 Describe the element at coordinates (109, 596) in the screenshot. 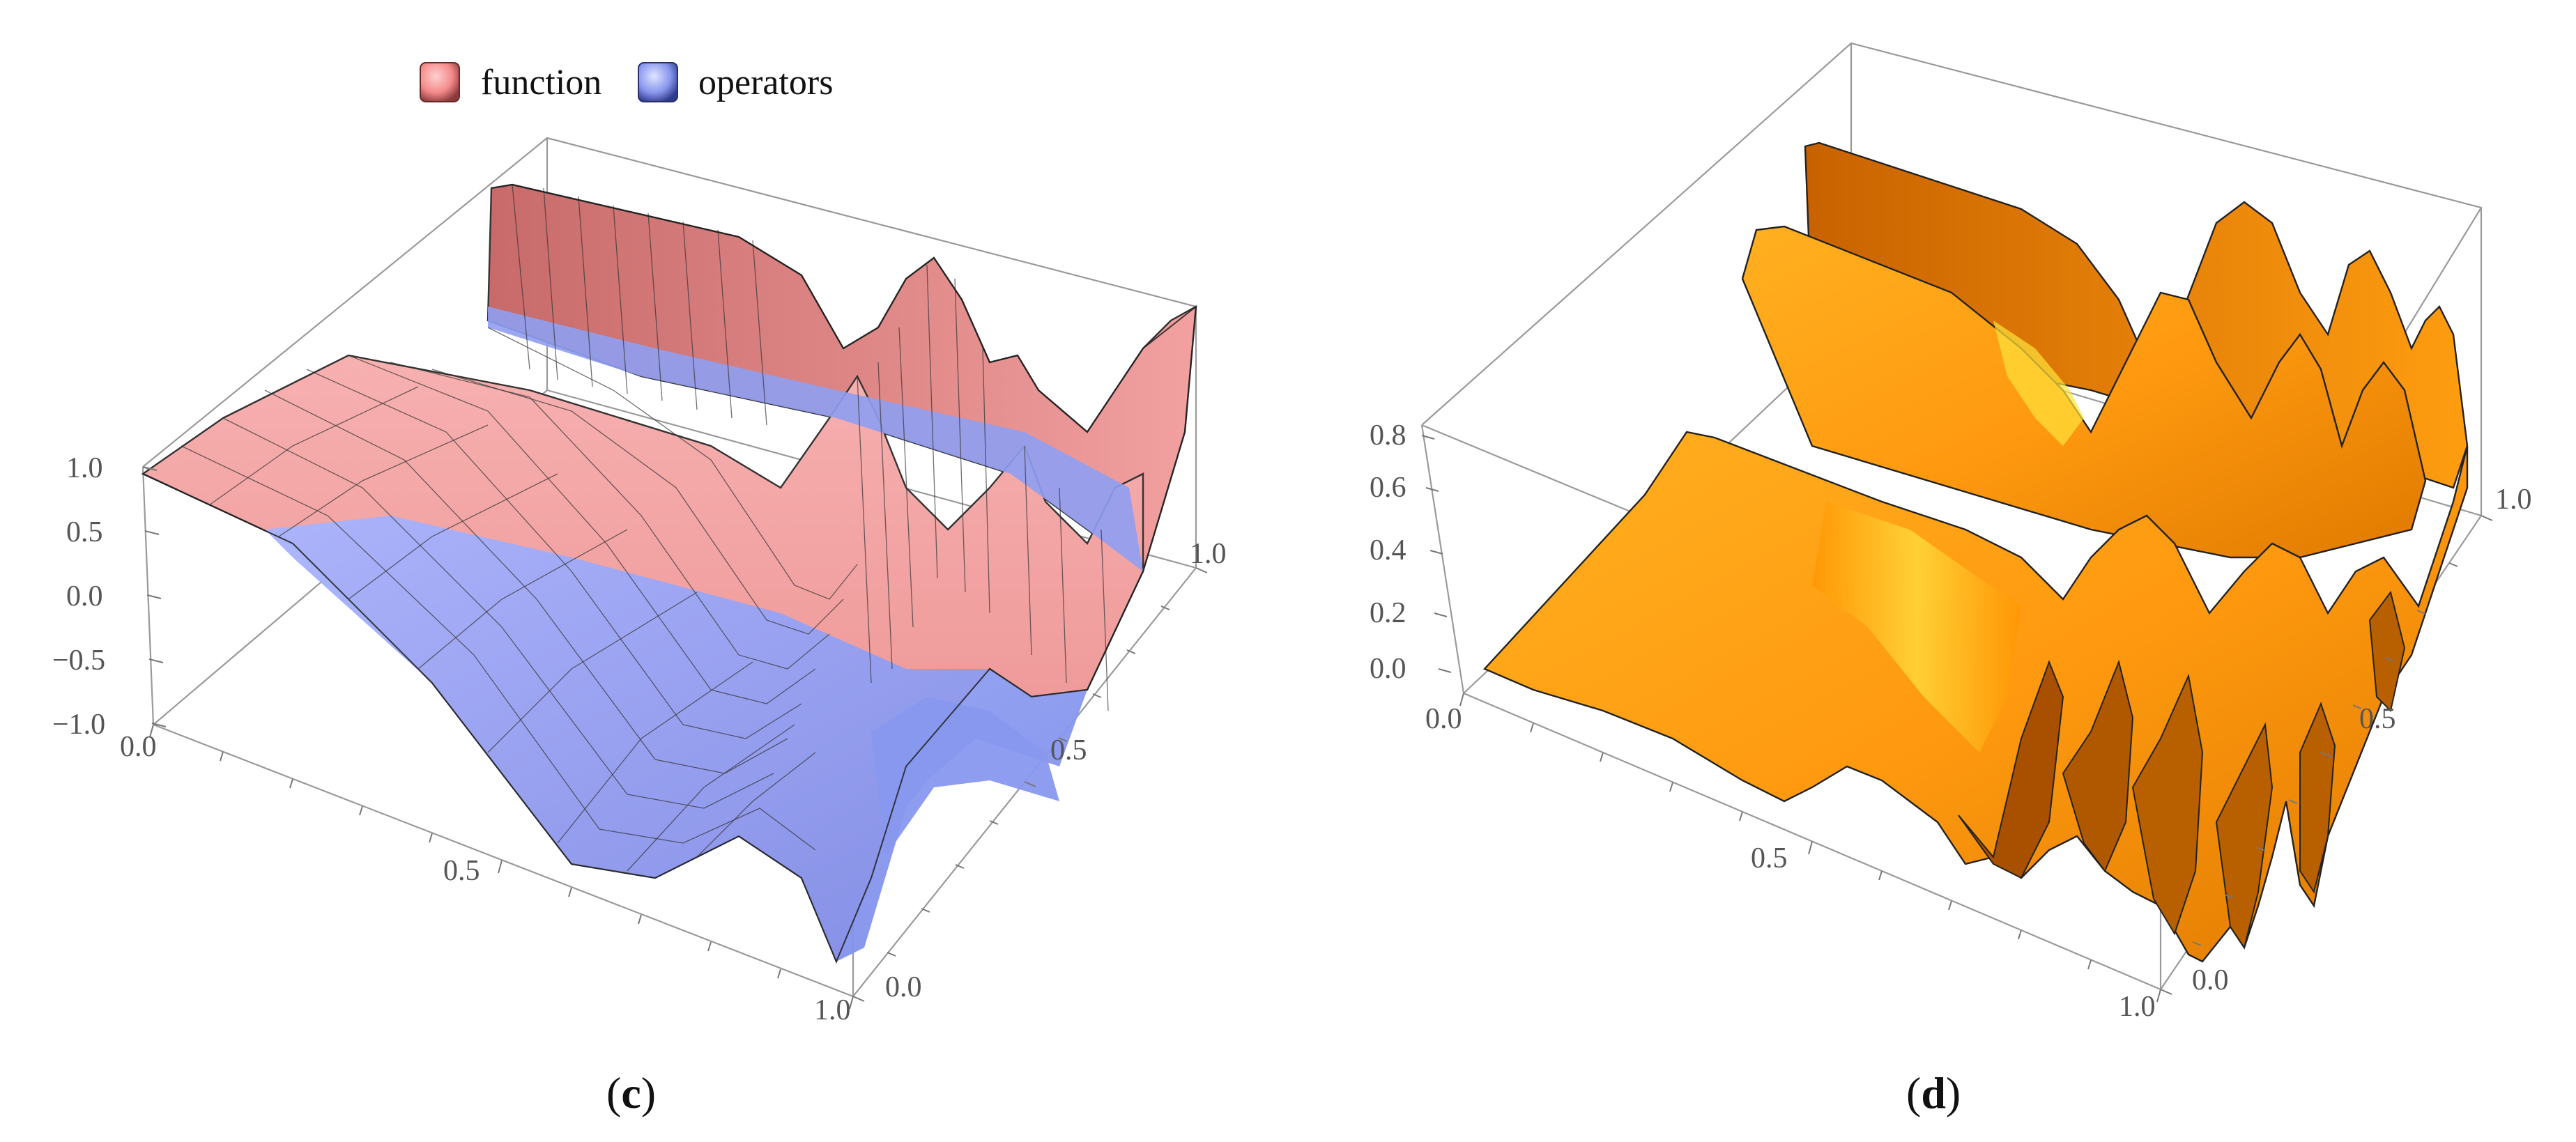

I see `z-axis-c: 1.0 0.5 0.0 −0.5 −1.0` at that location.